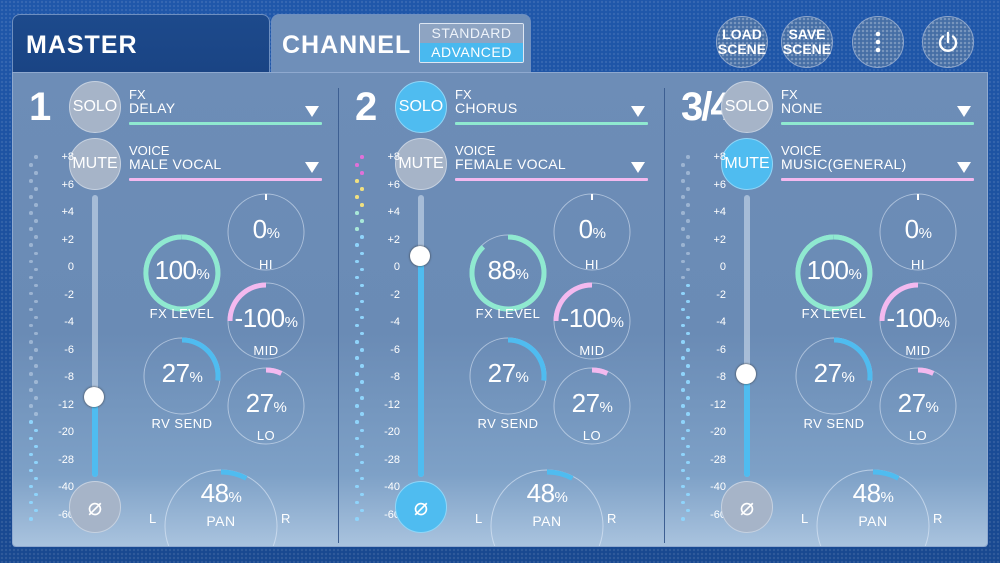 Image resolution: width=1000 pixels, height=563 pixels. I want to click on kebab-icon, so click(878, 42).